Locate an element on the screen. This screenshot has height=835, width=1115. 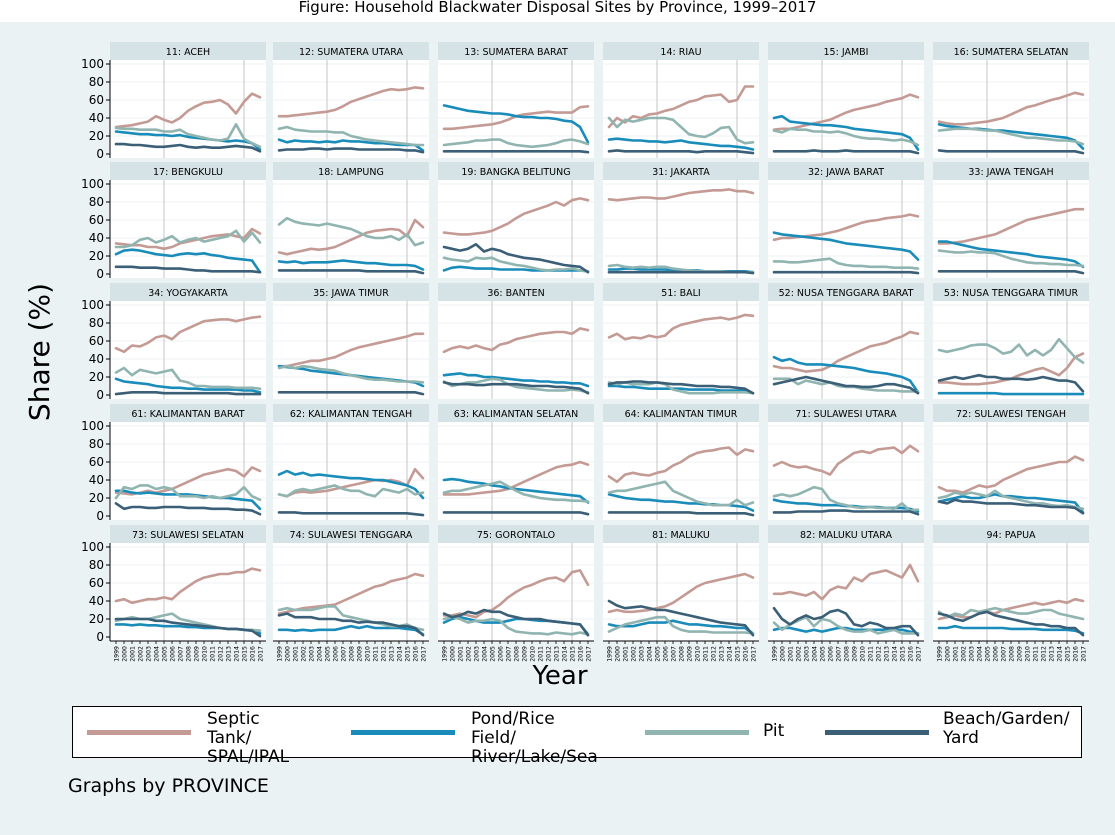
legend-swatch-septic is located at coordinates (139, 732).